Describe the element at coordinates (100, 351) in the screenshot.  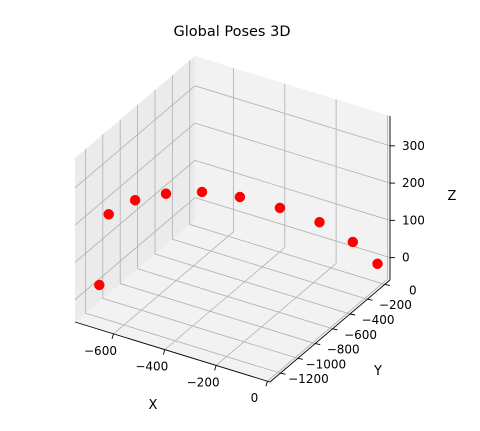
I see `x-tick-label: −600` at that location.